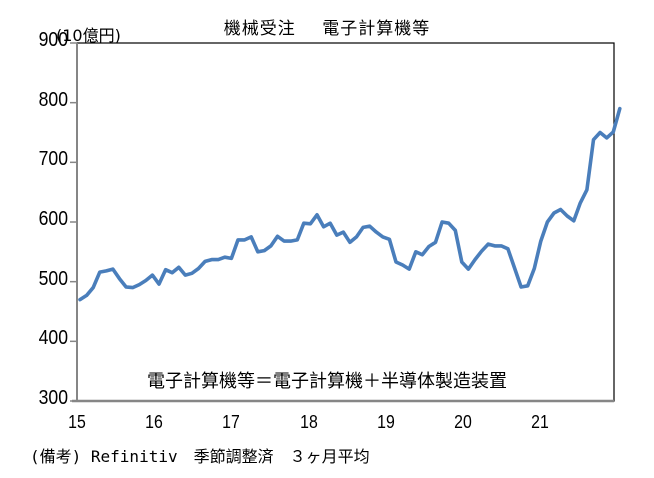  I want to click on x-tick-label: 20, so click(463, 422).